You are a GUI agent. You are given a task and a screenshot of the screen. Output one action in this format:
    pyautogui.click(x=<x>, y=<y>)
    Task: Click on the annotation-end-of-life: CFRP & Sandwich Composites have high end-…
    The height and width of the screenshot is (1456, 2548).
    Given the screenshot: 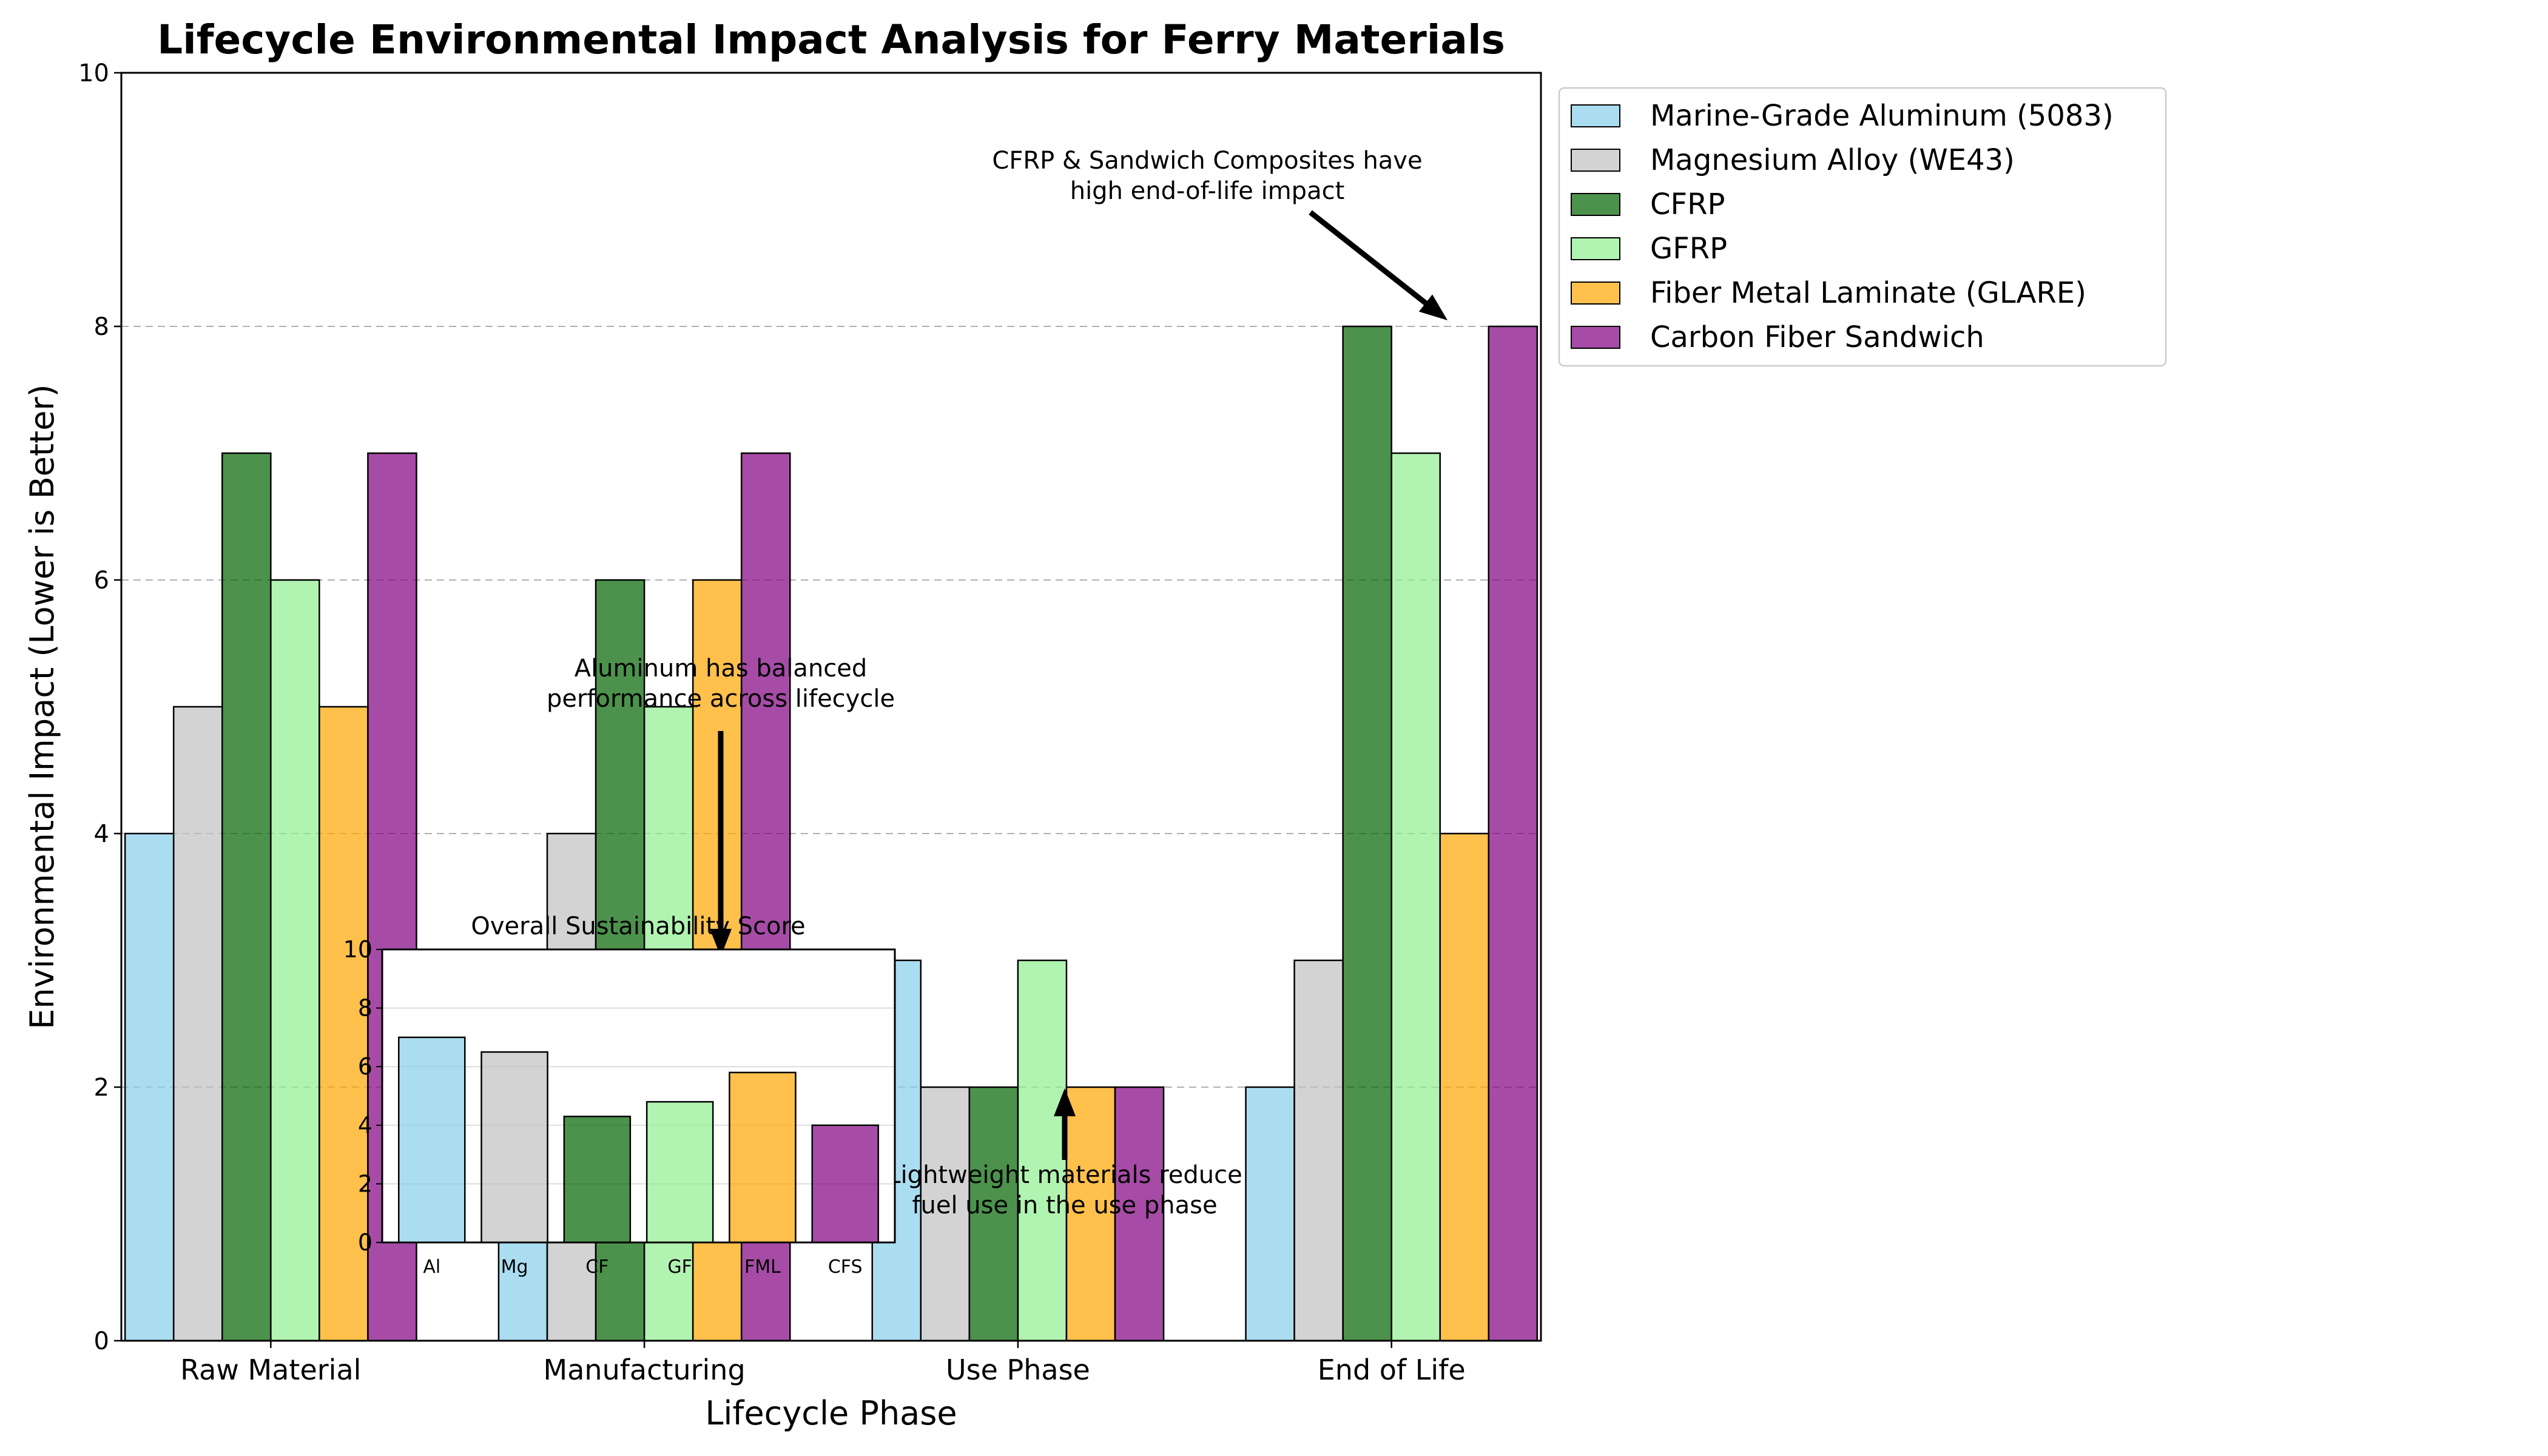 What is the action you would take?
    pyautogui.click(x=1207, y=176)
    